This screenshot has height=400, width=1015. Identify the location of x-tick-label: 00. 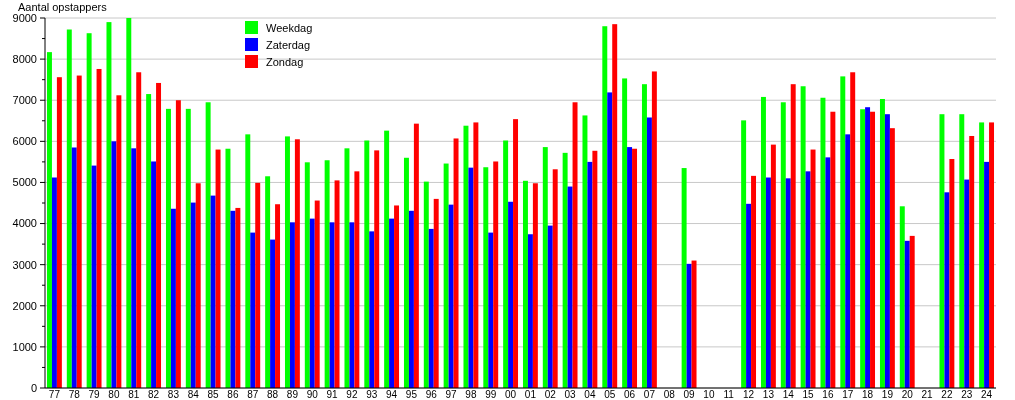
(511, 394).